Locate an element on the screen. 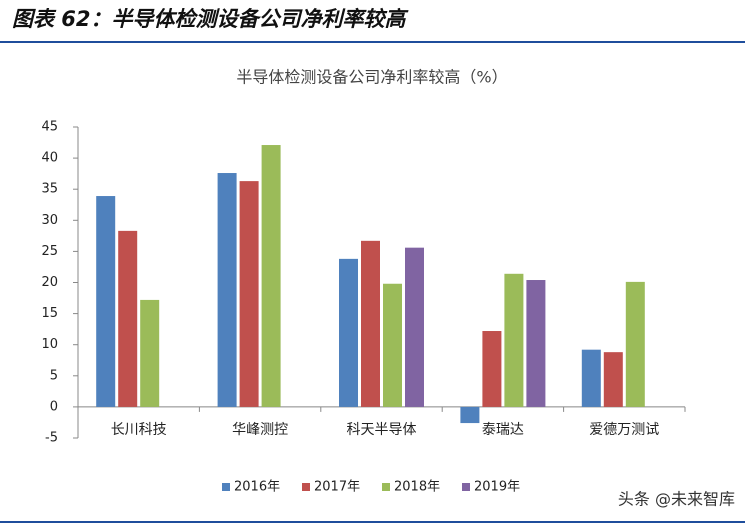  figure-header: 图表 62：半导体检测设备公司净利率较高 is located at coordinates (211, 19).